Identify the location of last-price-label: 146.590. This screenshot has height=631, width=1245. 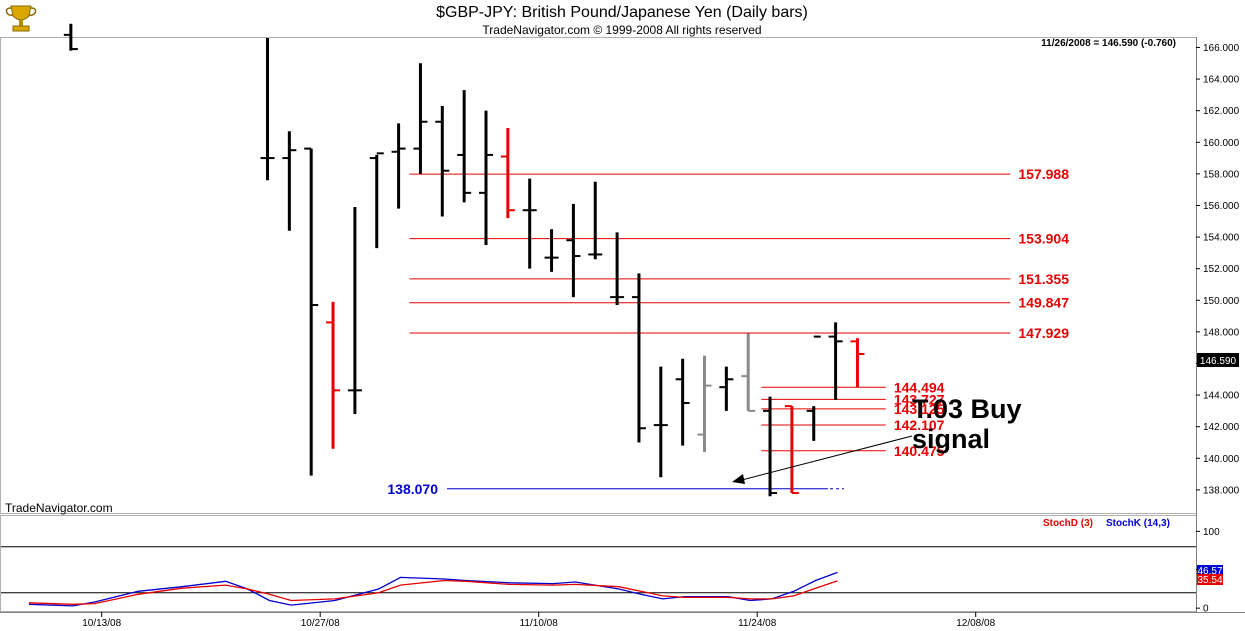
(1218, 361).